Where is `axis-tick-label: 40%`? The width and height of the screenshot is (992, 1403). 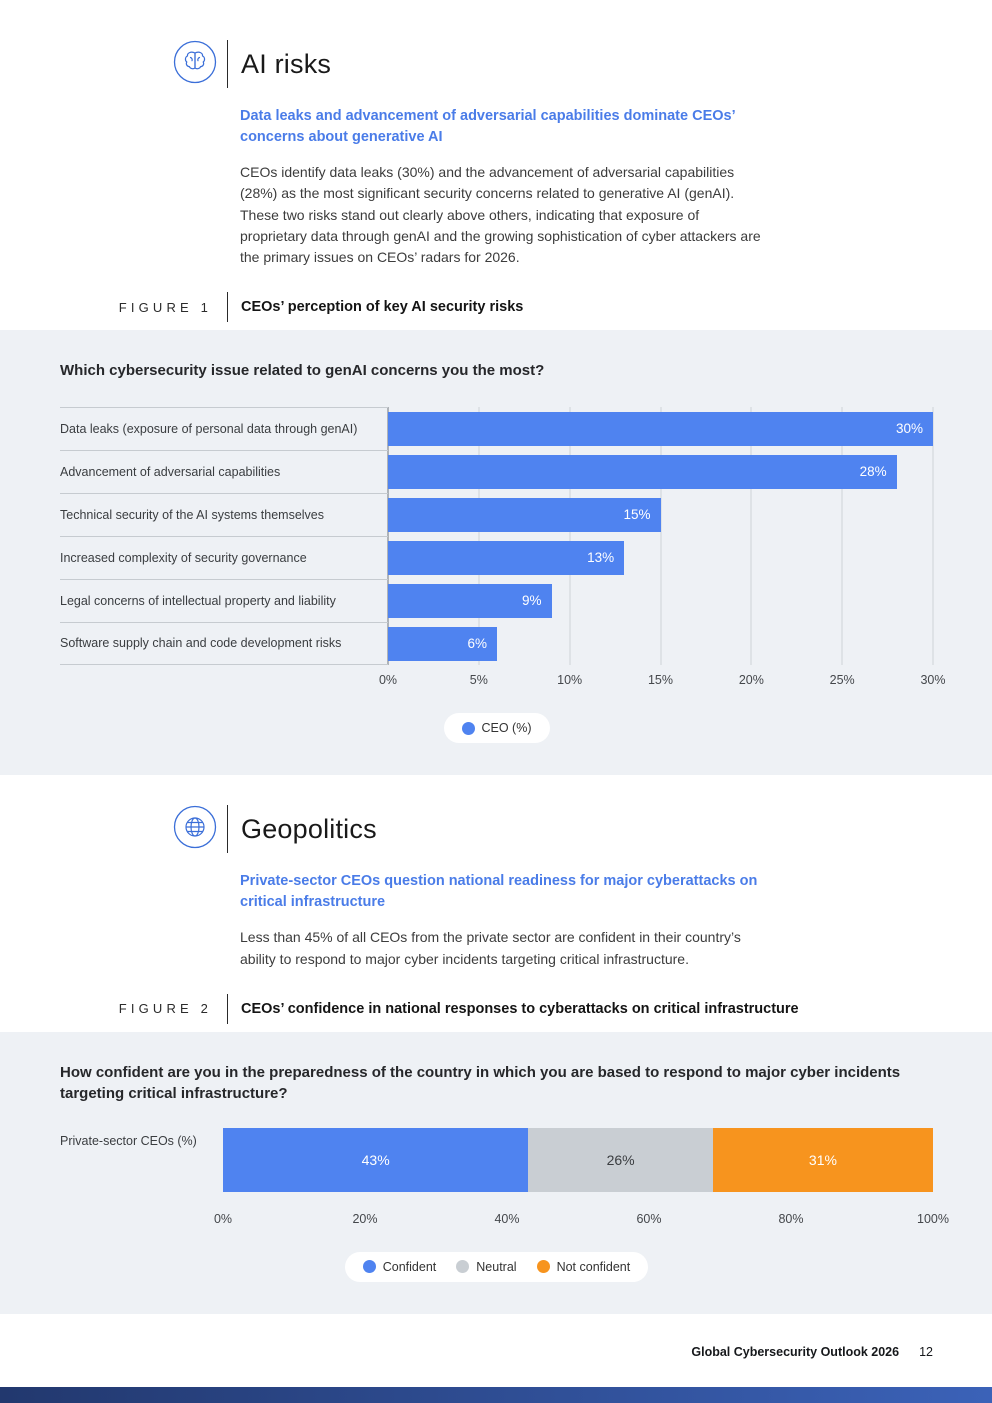
axis-tick-label: 40% is located at coordinates (507, 1218).